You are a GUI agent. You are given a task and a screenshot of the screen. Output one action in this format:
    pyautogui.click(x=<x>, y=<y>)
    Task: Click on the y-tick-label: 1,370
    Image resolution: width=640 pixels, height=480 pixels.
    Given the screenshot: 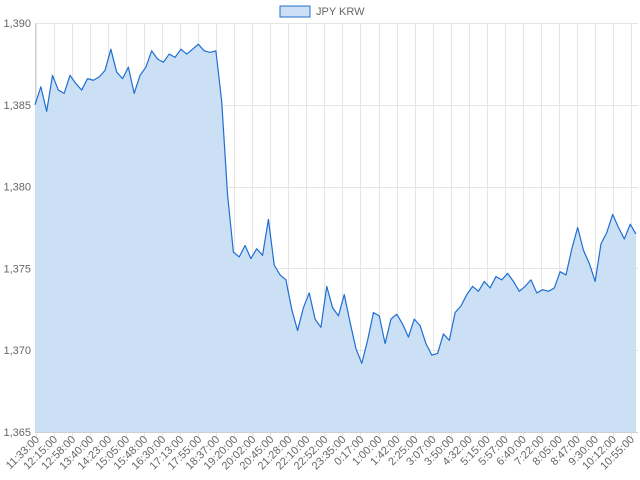 What is the action you would take?
    pyautogui.click(x=17, y=351)
    